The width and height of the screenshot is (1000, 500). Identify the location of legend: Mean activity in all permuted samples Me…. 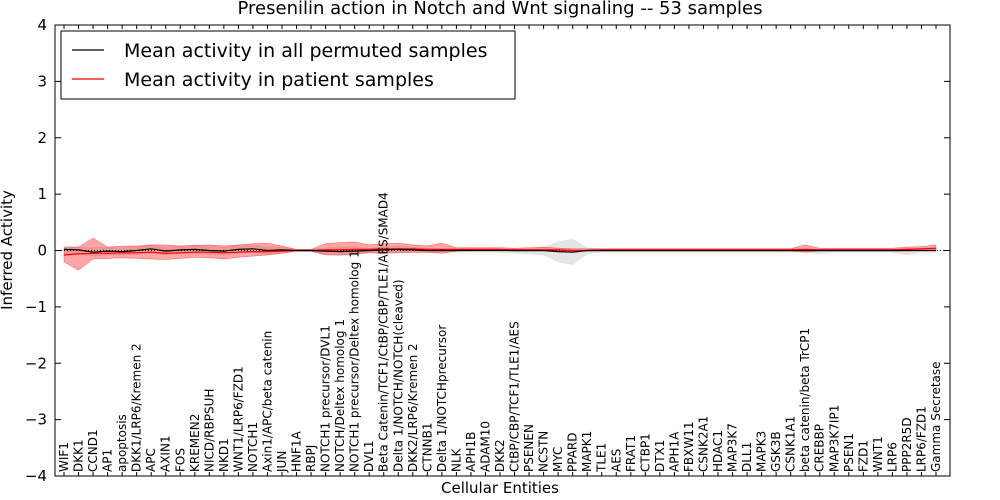
(288, 65).